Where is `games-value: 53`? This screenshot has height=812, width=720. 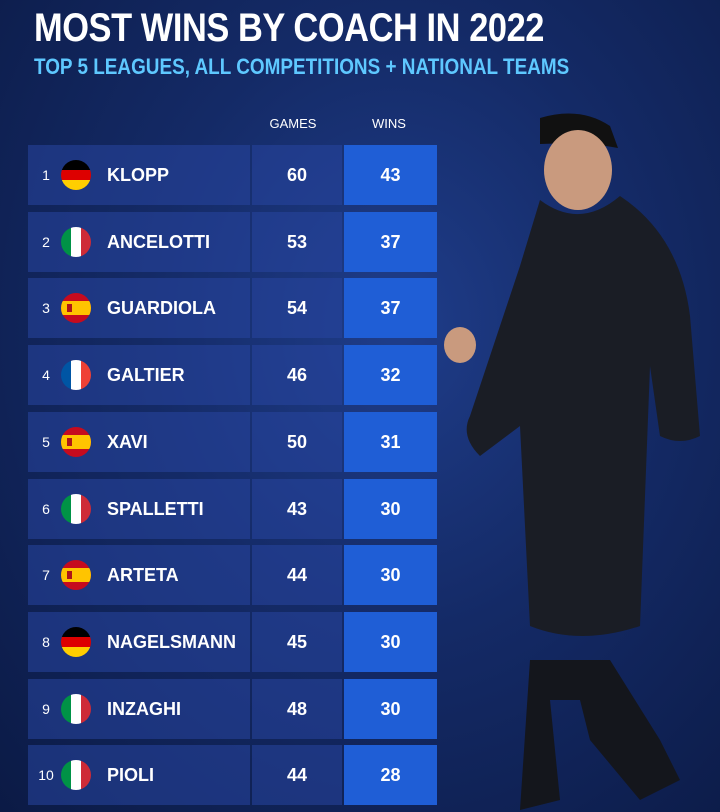 games-value: 53 is located at coordinates (297, 241).